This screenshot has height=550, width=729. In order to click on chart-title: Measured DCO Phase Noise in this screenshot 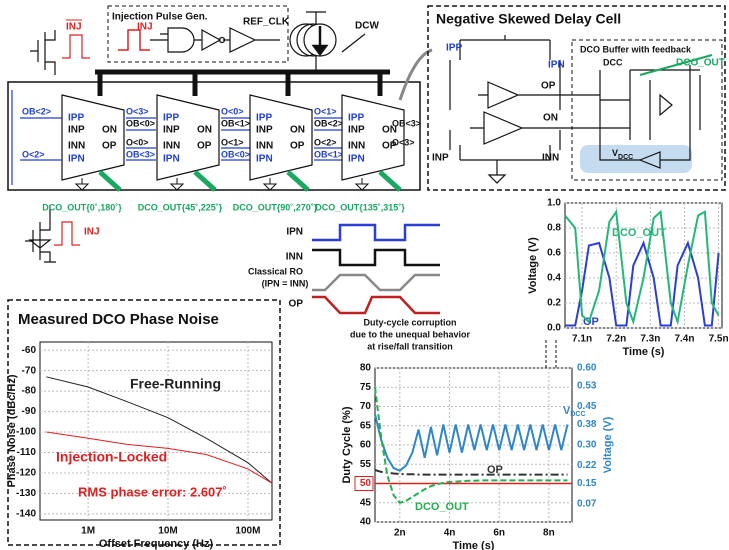, I will do `click(118, 319)`.